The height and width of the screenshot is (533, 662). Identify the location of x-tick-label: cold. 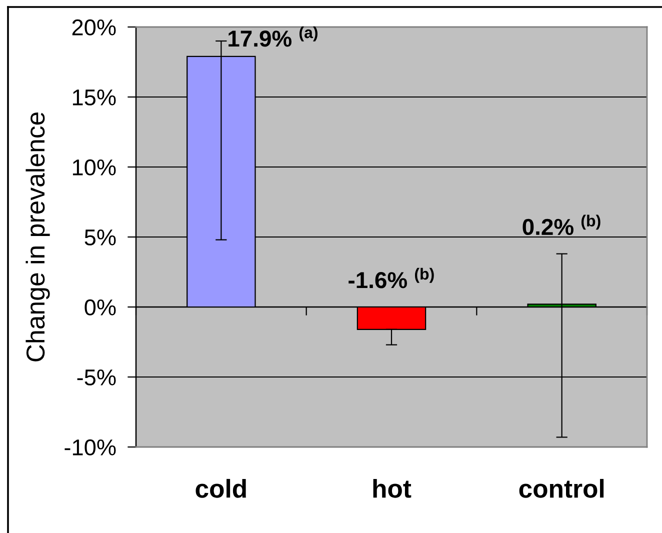
(221, 488).